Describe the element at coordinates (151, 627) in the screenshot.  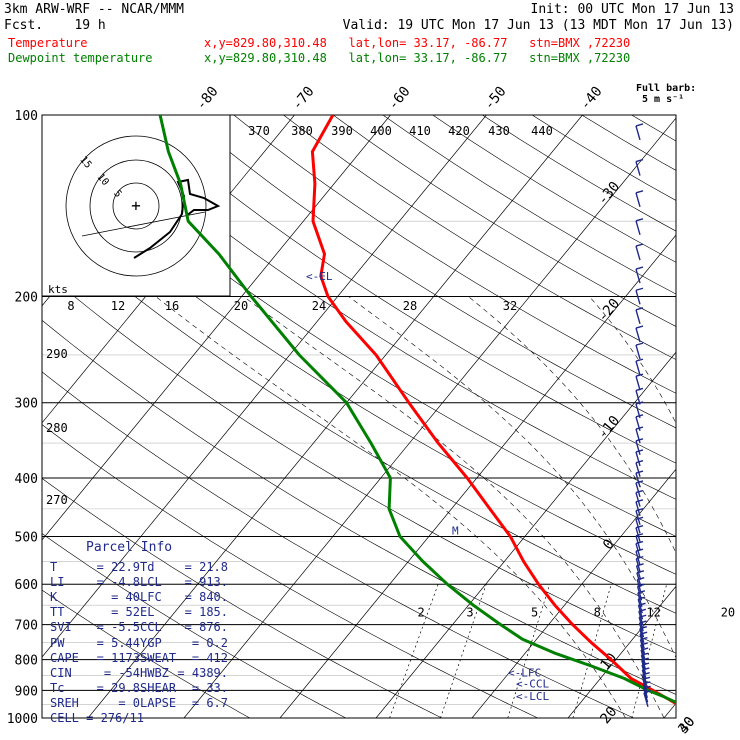
I see `parcel-key: CCL` at that location.